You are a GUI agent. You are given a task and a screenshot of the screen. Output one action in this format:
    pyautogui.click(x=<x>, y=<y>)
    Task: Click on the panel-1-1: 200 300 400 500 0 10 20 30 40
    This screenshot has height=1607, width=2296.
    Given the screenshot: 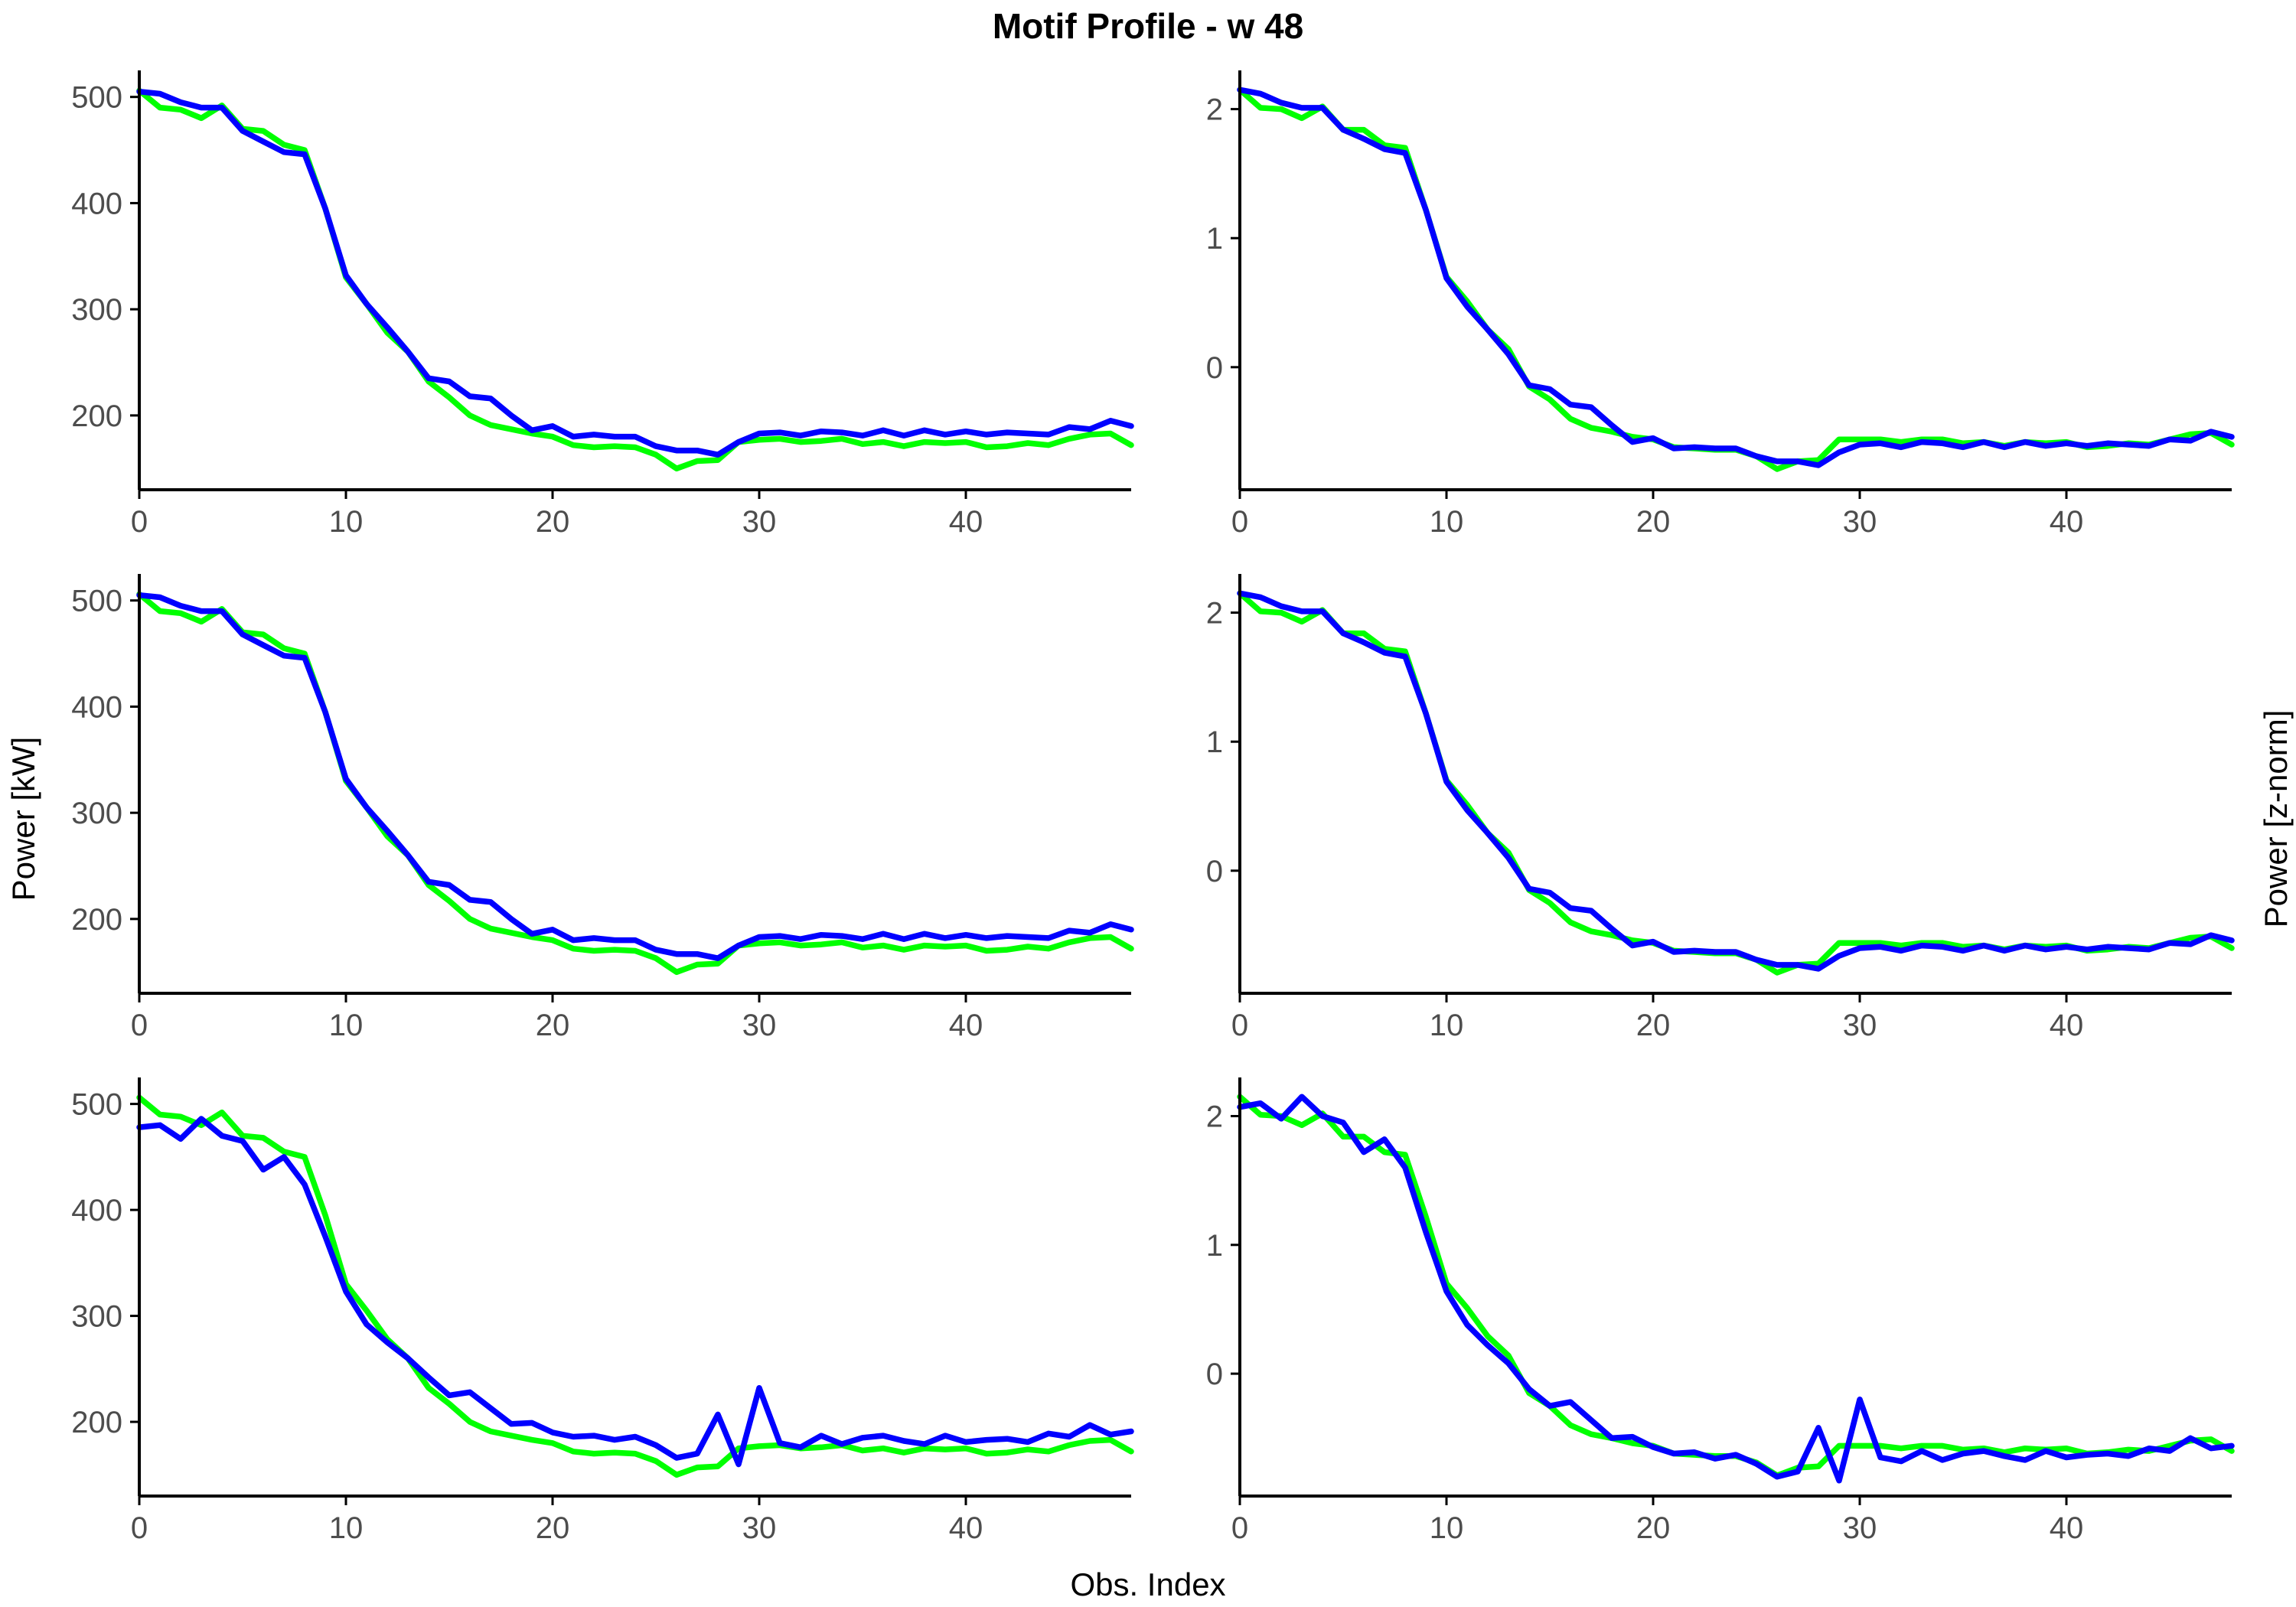 What is the action you would take?
    pyautogui.click(x=602, y=304)
    